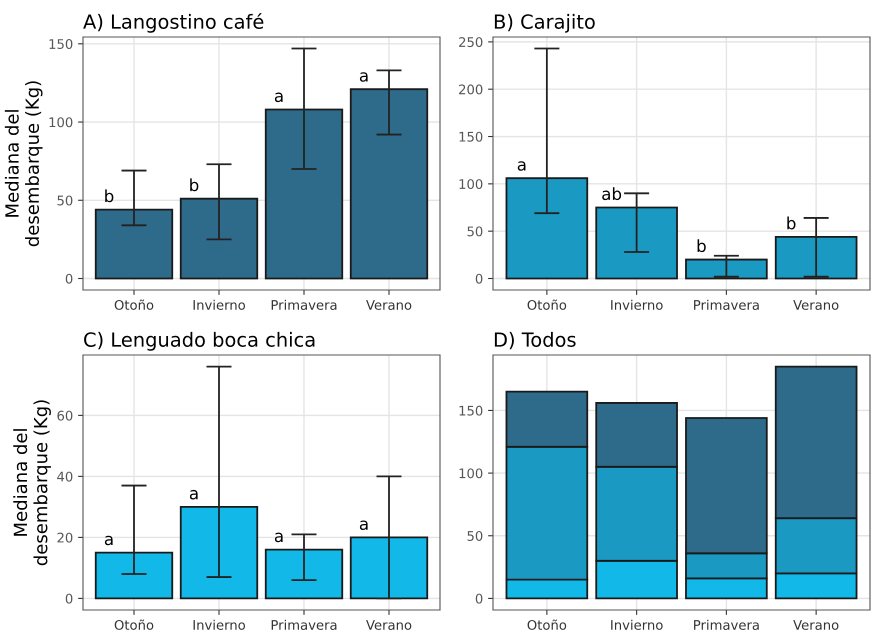  I want to click on chart-title: A) Langostino café, so click(173, 23).